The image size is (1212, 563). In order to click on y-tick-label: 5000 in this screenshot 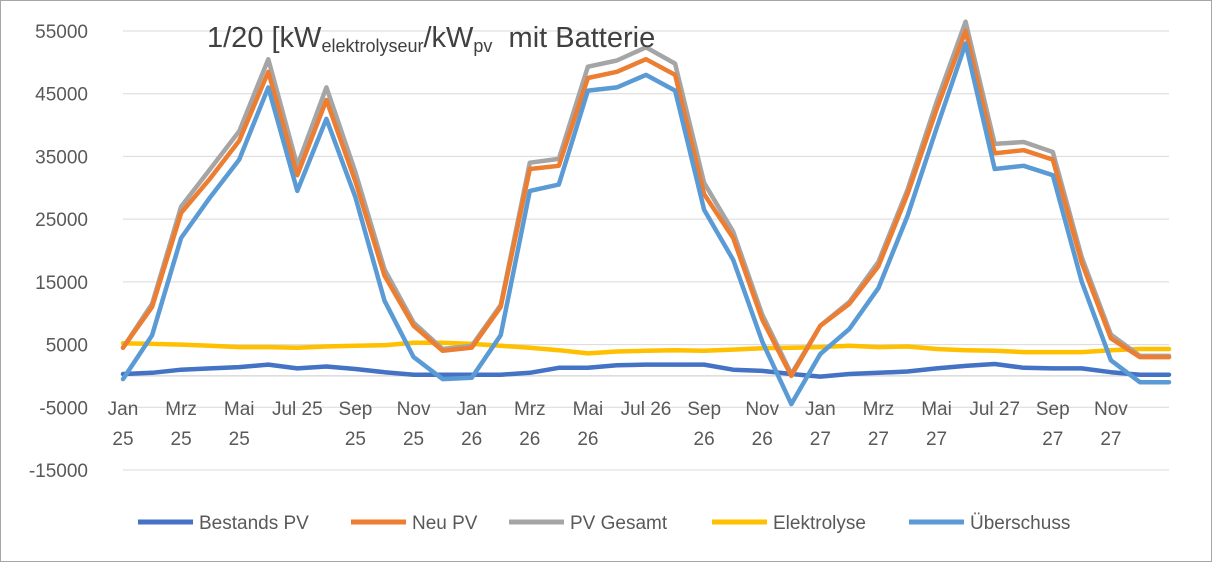, I will do `click(67, 346)`.